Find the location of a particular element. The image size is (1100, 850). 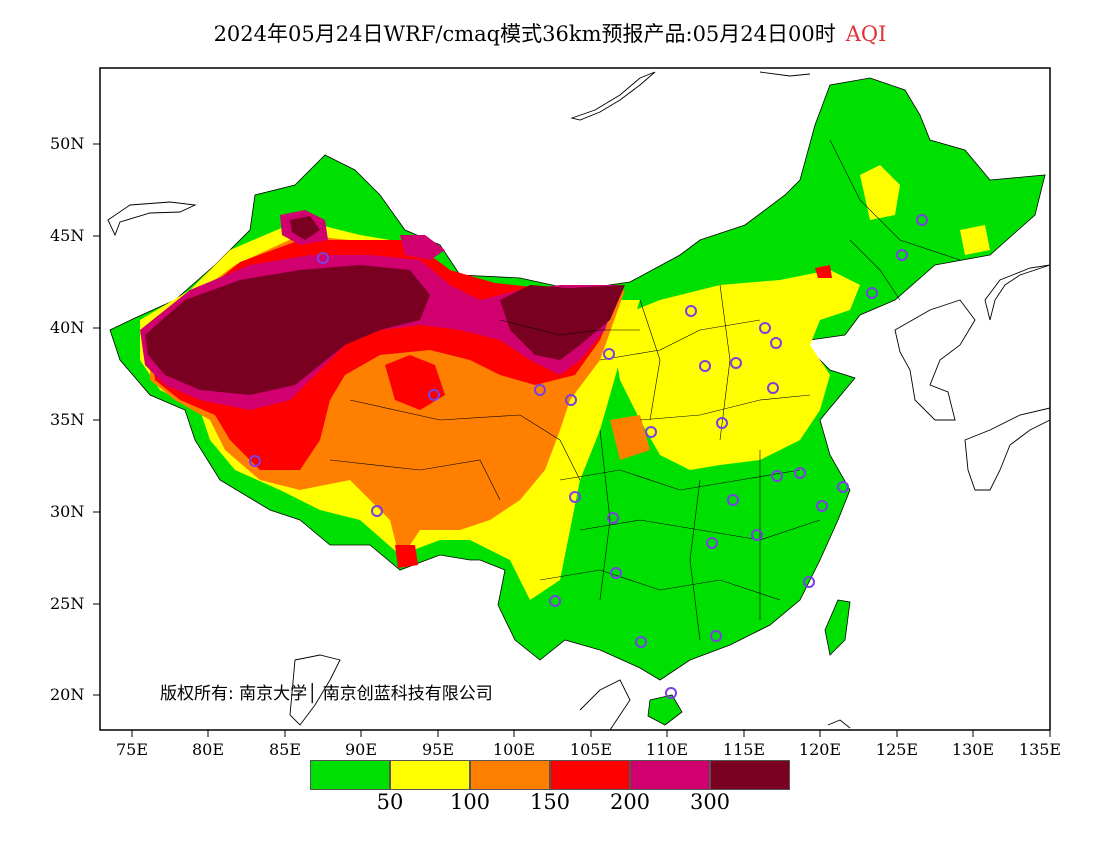

lon-label-85E: 85E is located at coordinates (285, 749).